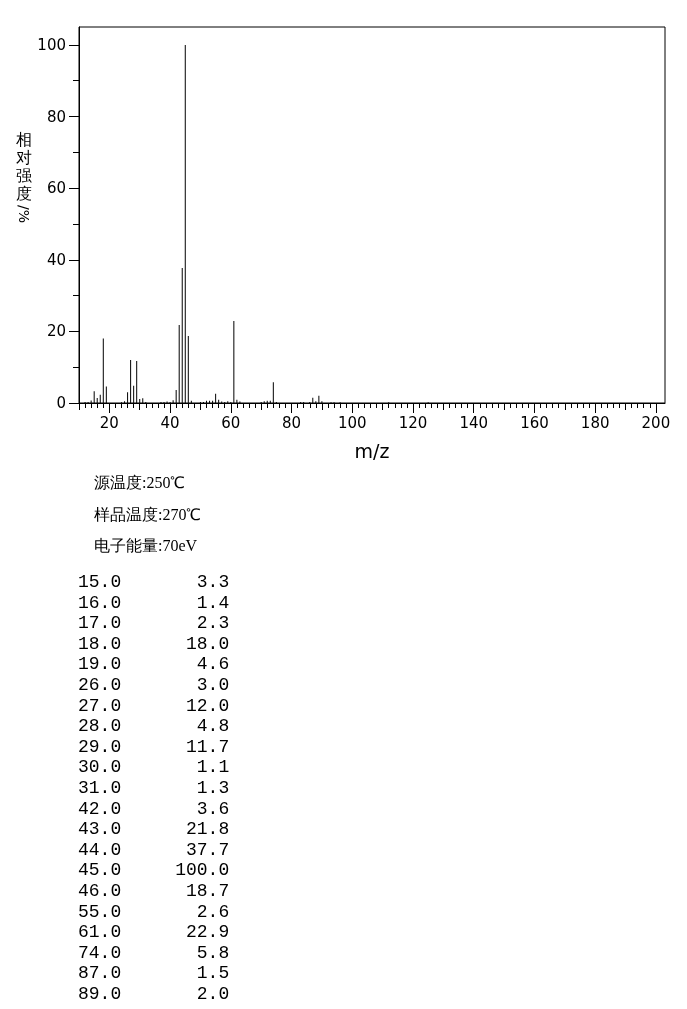  I want to click on text: 18.0 18.0, so click(154, 643).